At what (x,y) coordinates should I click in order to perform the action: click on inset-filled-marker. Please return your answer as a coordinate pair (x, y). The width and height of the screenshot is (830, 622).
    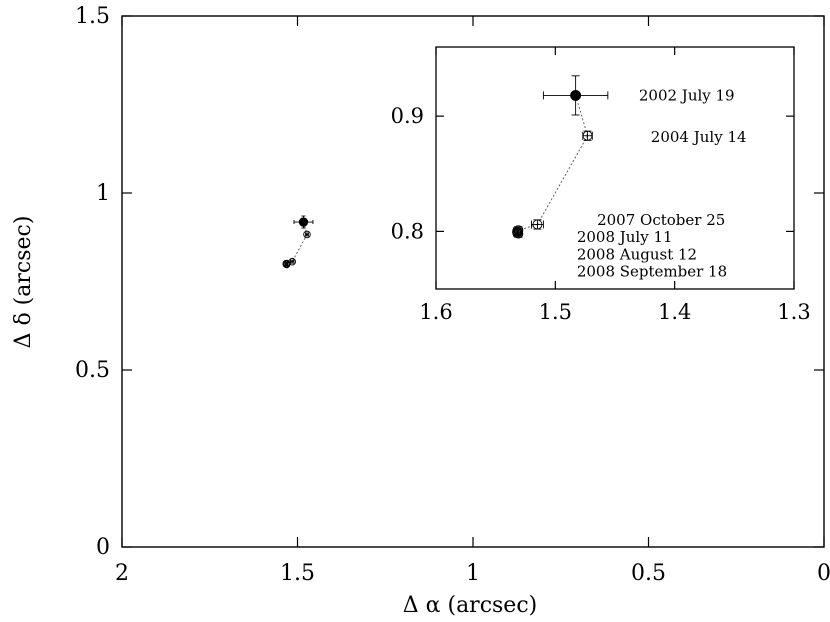
    Looking at the image, I should click on (576, 95).